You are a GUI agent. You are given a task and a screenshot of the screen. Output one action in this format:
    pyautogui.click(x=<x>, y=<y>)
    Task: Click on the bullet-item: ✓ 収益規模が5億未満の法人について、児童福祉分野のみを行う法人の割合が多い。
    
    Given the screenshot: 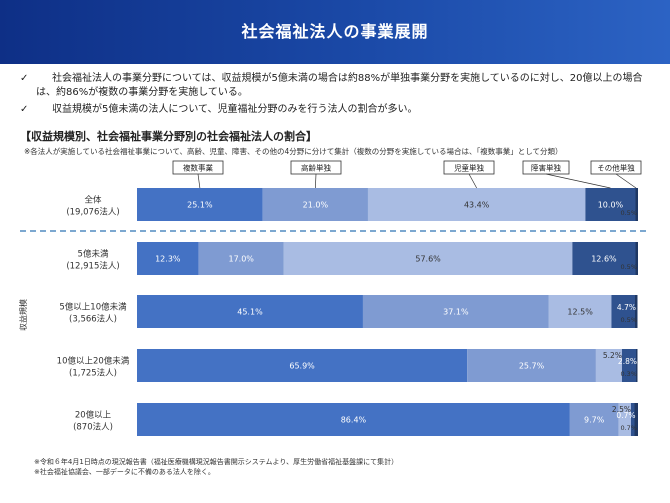 What is the action you would take?
    pyautogui.click(x=335, y=110)
    